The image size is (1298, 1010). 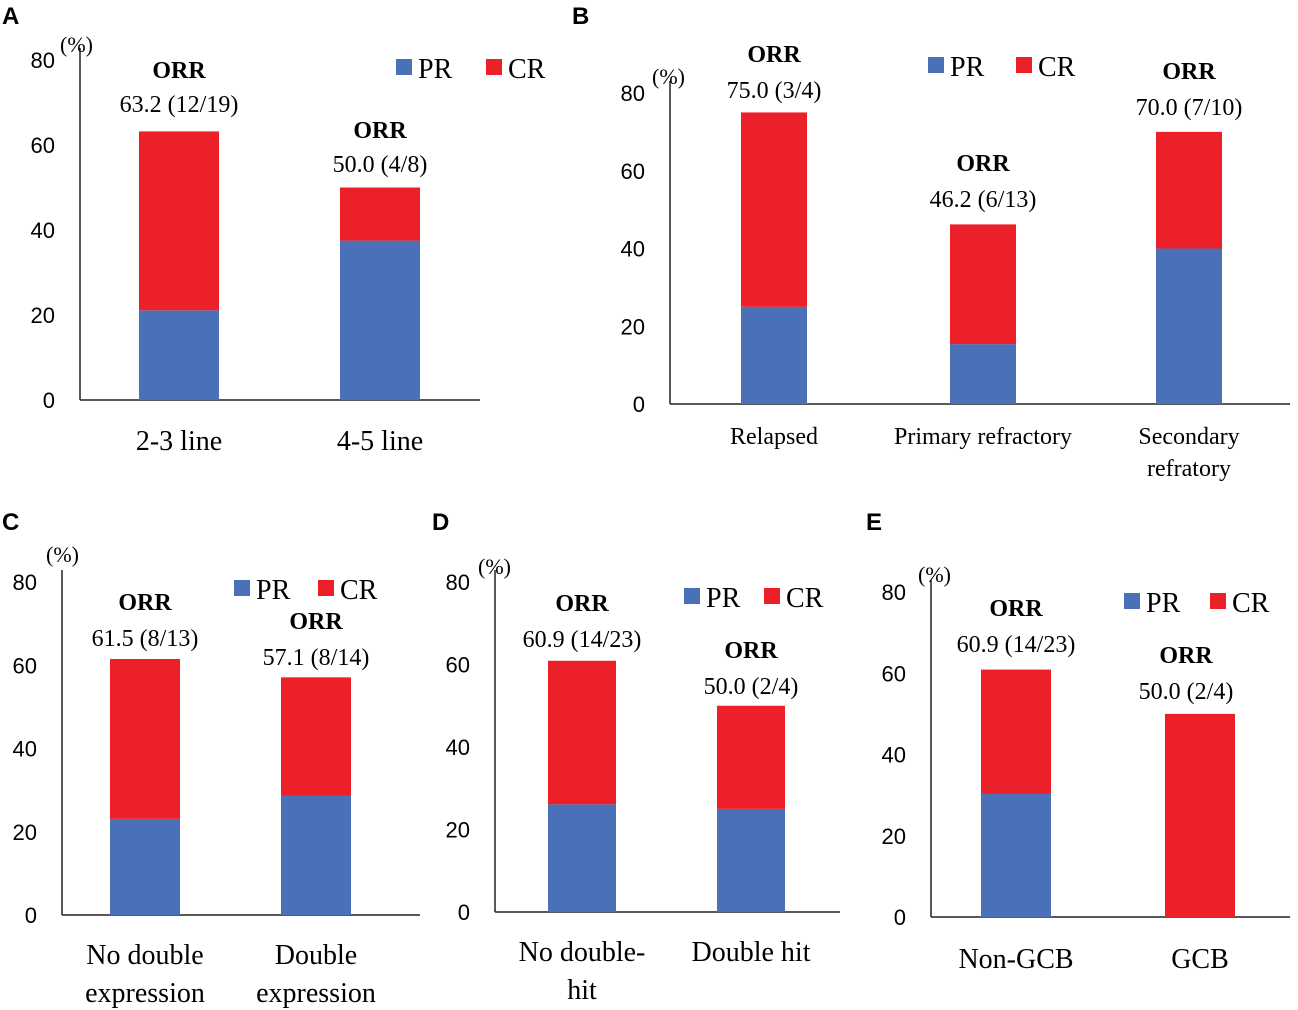 What do you see at coordinates (10, 16) in the screenshot?
I see `panel-letter: A` at bounding box center [10, 16].